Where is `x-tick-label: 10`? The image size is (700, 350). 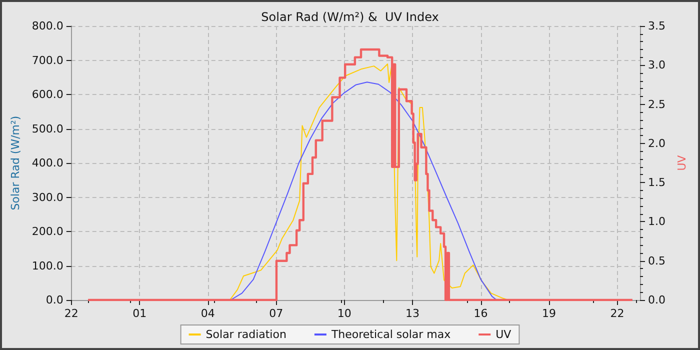 x-tick-label: 10 is located at coordinates (344, 313).